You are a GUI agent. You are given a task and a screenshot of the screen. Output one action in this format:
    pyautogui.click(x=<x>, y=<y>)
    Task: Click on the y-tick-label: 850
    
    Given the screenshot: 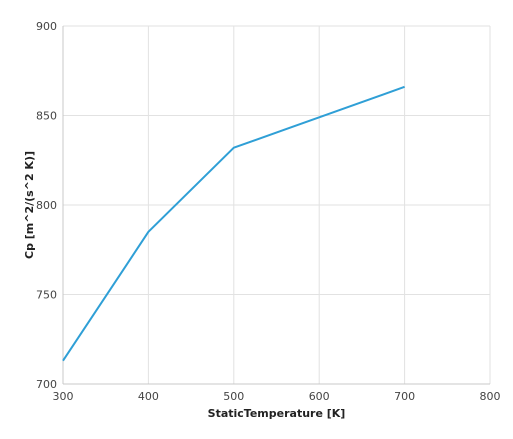 What is the action you would take?
    pyautogui.click(x=46, y=116)
    